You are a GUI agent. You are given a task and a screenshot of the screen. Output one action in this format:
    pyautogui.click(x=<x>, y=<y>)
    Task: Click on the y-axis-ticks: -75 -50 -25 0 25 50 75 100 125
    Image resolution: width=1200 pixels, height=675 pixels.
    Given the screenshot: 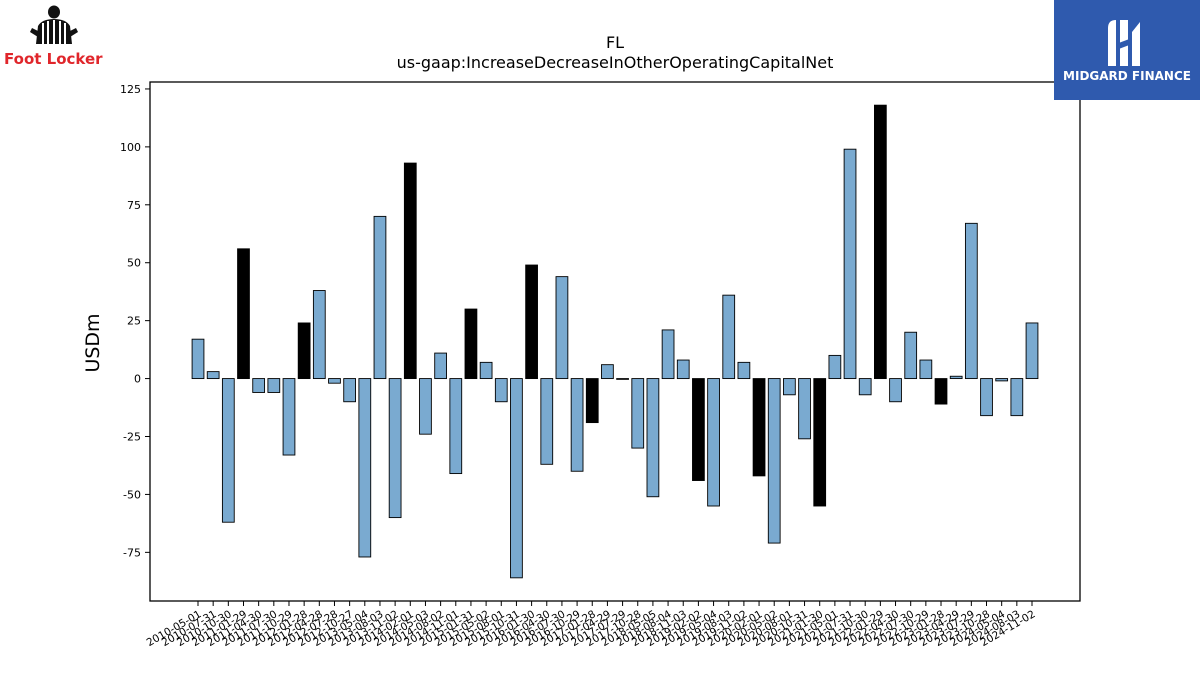 What is the action you would take?
    pyautogui.click(x=135, y=321)
    